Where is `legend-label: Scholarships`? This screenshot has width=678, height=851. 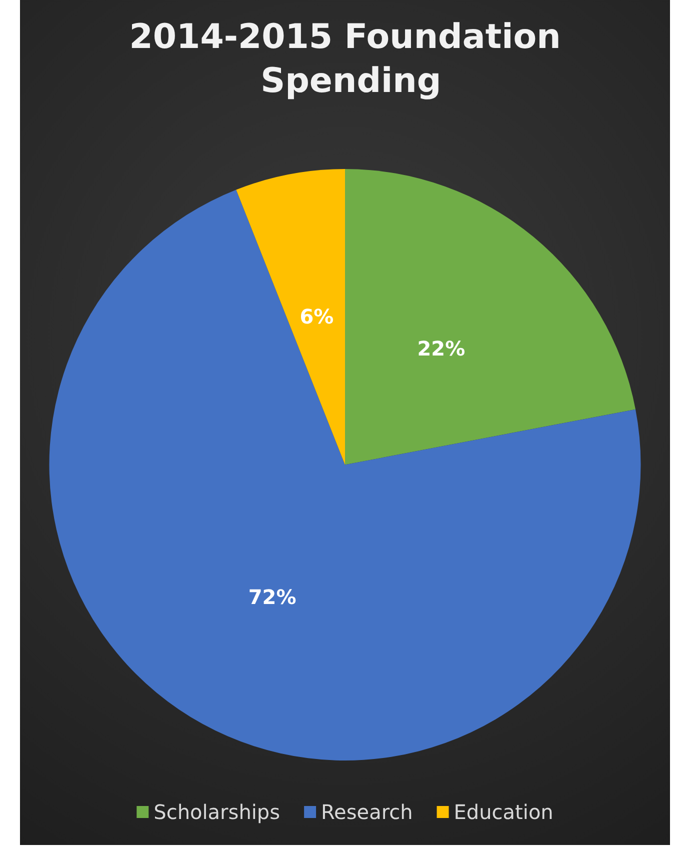
legend-label: Scholarships is located at coordinates (217, 812).